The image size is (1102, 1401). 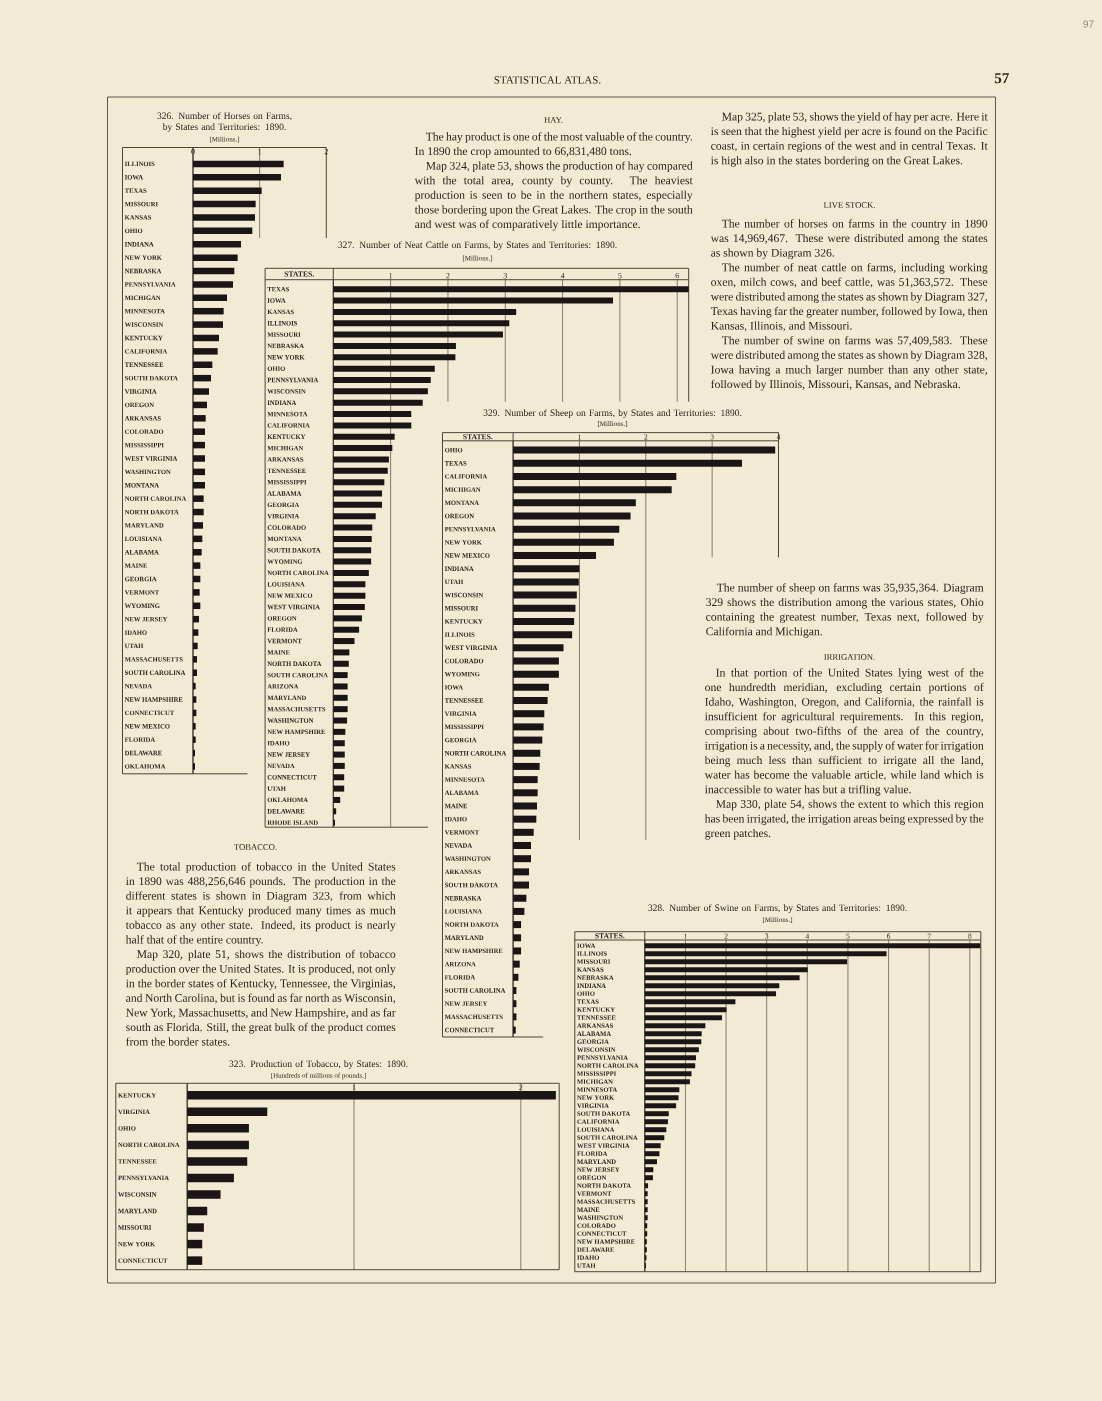 What do you see at coordinates (260, 904) in the screenshot?
I see `text: The total production of tobacco in the United States in 1890 was 488,256,646 pounds. The production in the different states is shown in Diagram 323, from which it appears that Kentucky produced many times as much tobacco as any other state. Indeed, its product is nearly half that of the entire country.` at bounding box center [260, 904].